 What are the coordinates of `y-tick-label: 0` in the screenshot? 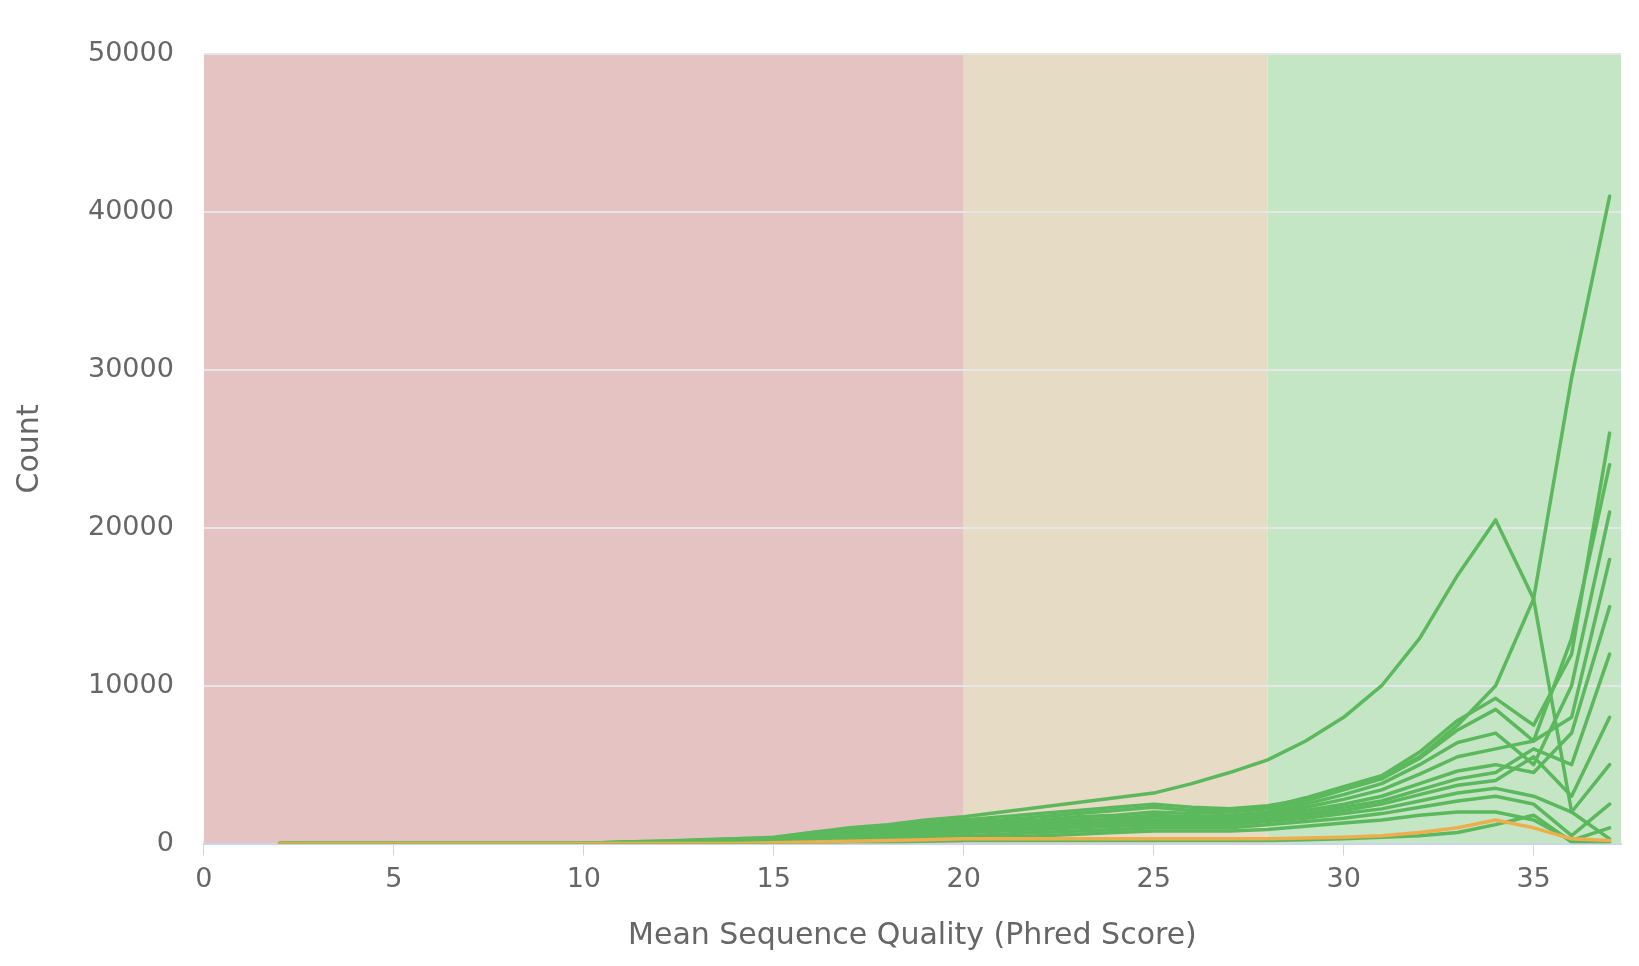 It's located at (165, 841).